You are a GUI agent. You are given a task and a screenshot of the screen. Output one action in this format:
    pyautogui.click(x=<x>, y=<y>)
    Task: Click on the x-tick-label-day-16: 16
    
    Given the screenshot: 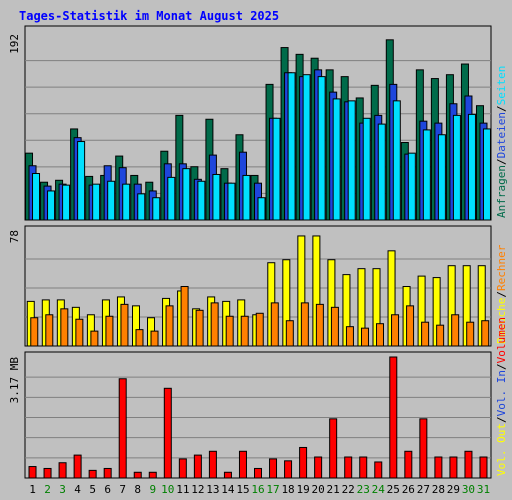 What is the action you would take?
    pyautogui.click(x=257, y=489)
    